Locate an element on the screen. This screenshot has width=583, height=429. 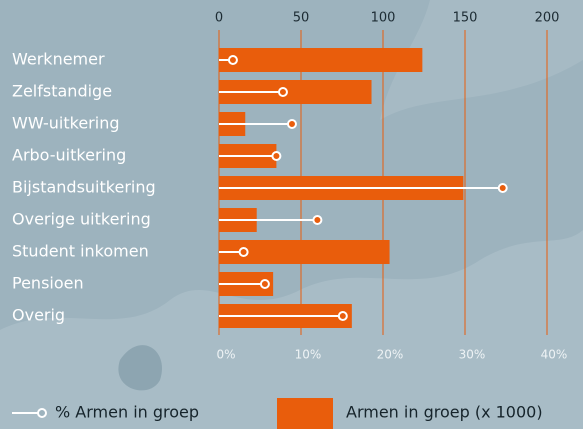
category-label: Pensioen is located at coordinates (48, 283).